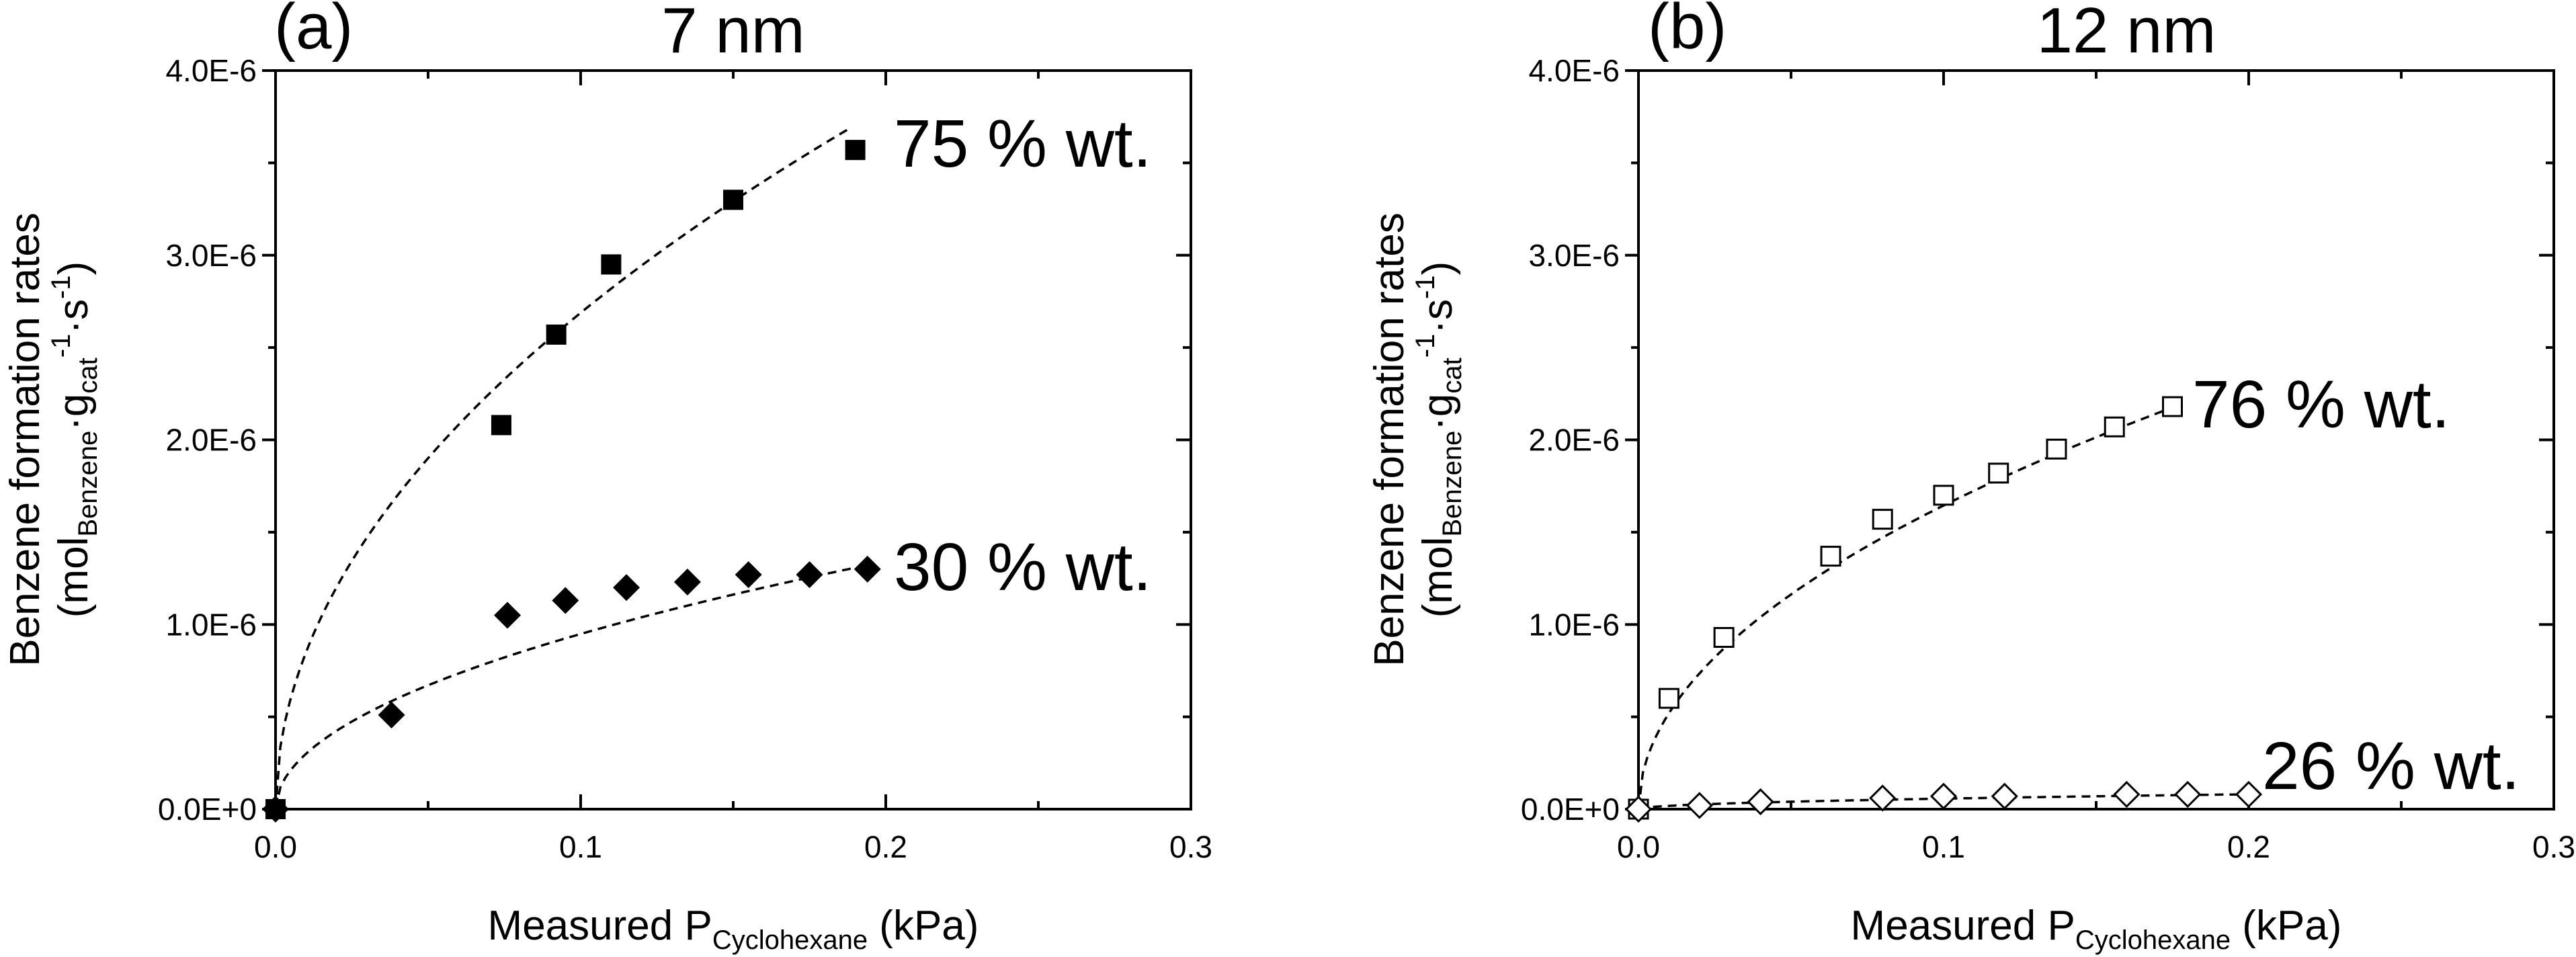 The height and width of the screenshot is (957, 2576). I want to click on panel-b-y-axis-title-line1: Benzene formation rates, so click(1390, 439).